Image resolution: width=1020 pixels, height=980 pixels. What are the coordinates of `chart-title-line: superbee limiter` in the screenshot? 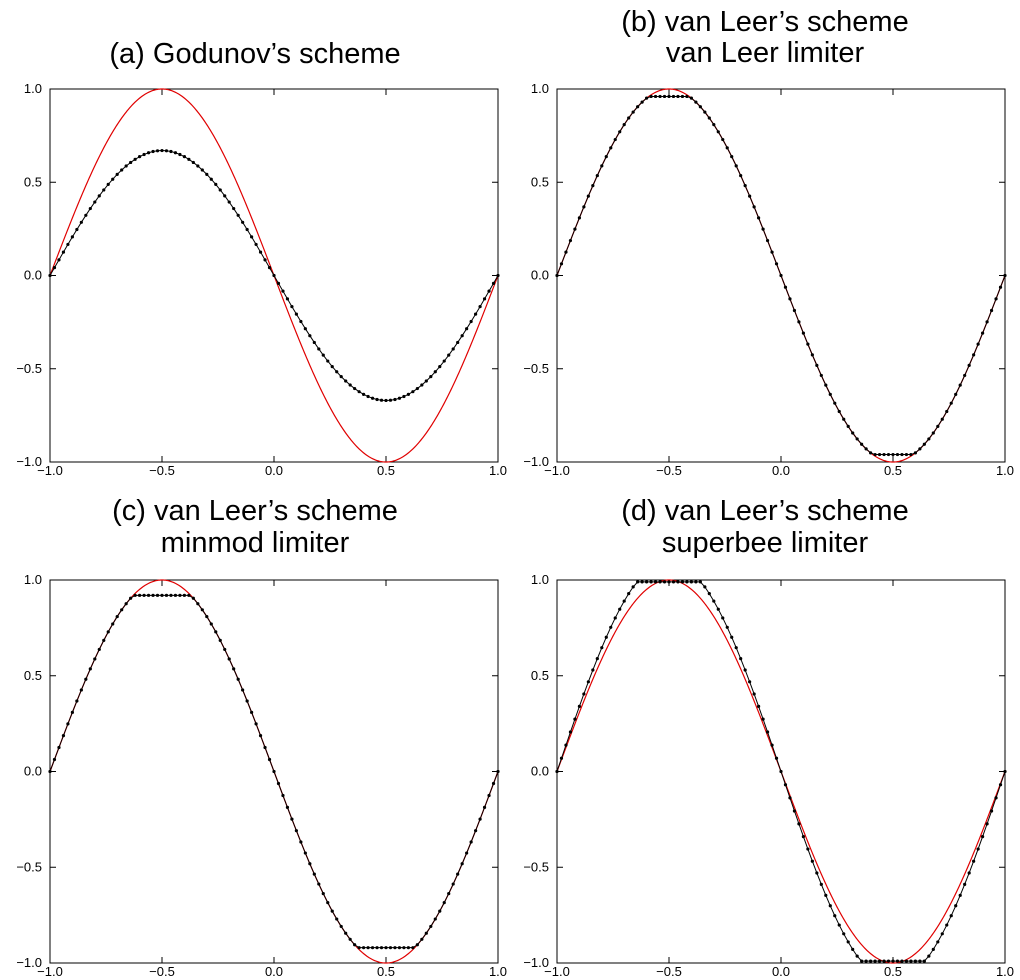 It's located at (765, 543).